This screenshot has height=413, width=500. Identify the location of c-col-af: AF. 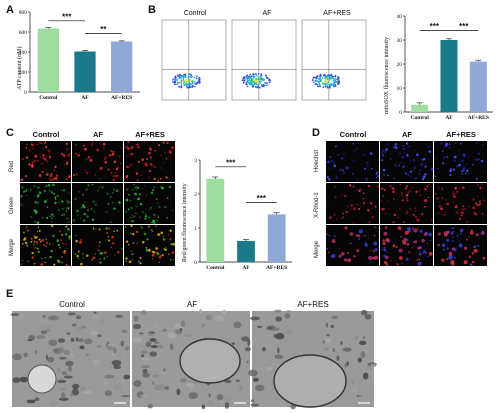
(98, 134).